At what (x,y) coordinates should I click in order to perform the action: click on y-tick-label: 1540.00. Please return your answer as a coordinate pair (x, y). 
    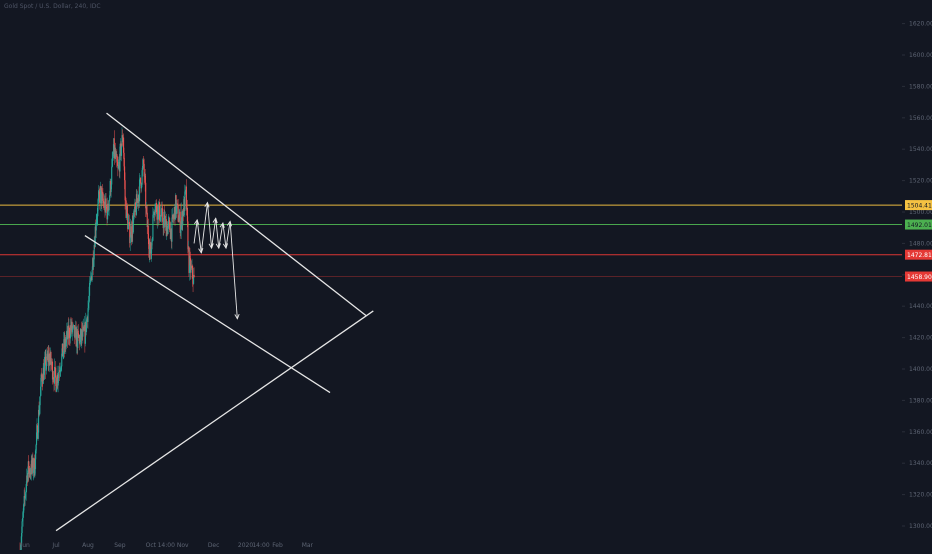
    Looking at the image, I should click on (920, 149).